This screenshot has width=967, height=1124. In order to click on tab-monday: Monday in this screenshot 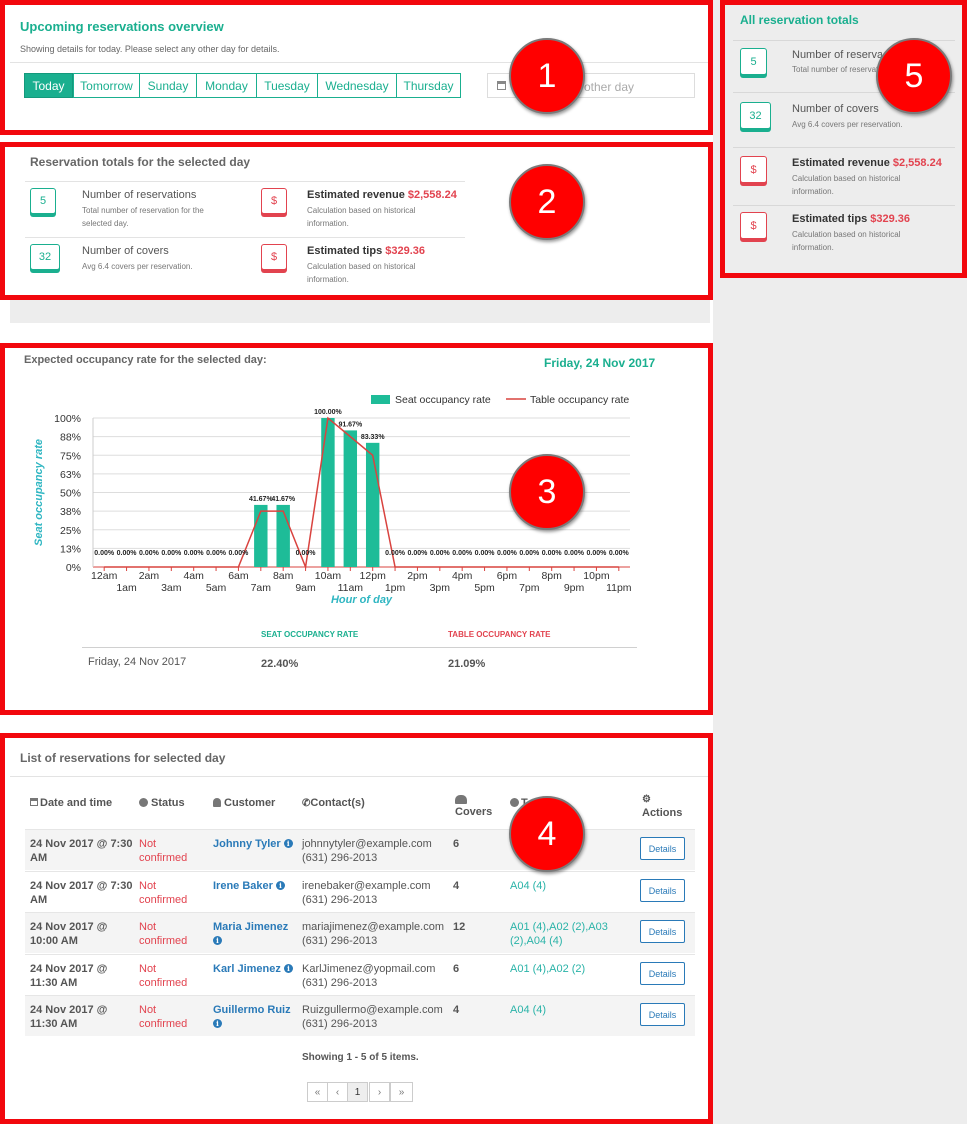, I will do `click(226, 85)`.